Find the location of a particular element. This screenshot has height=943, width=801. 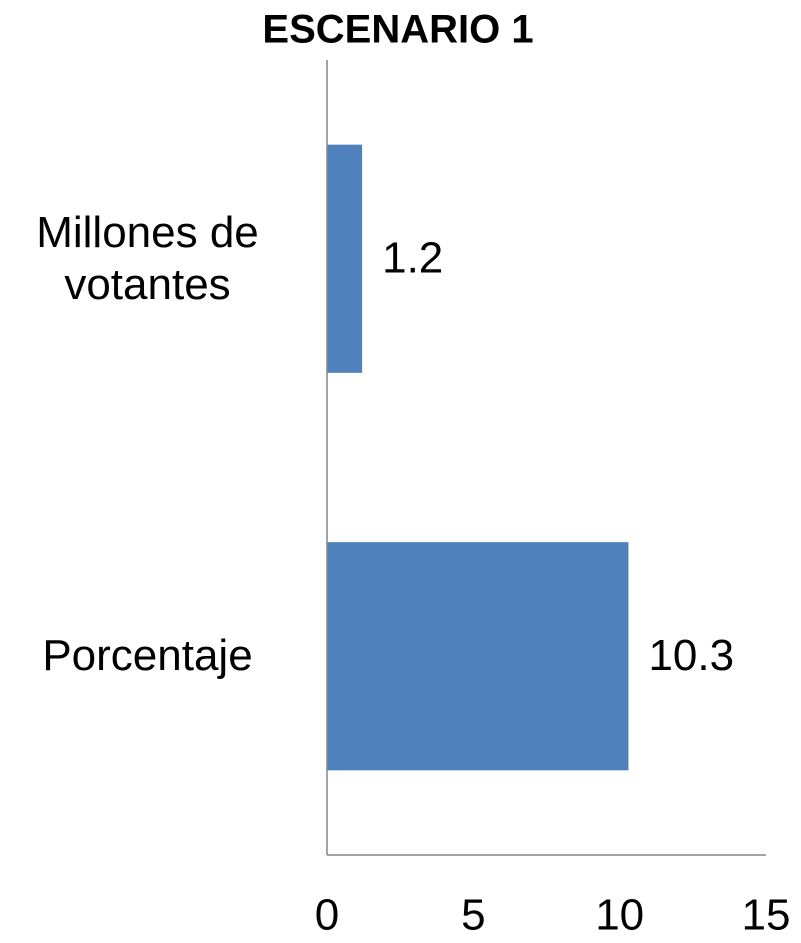

x-tick-label: 5 is located at coordinates (473, 915).